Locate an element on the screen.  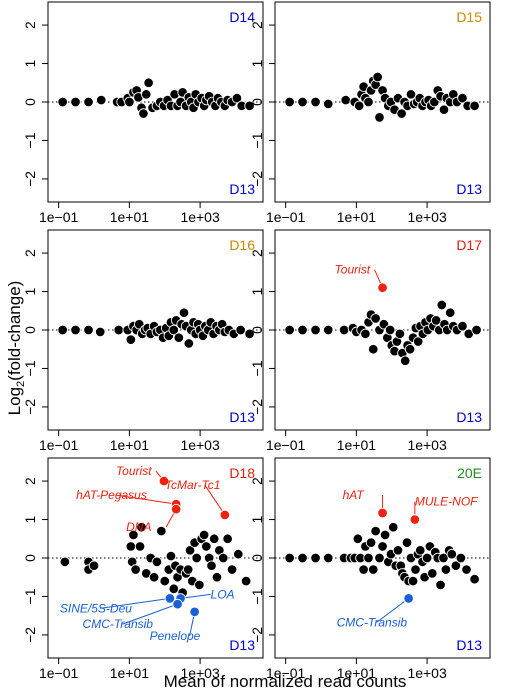
annotation-label: CMC-Transib is located at coordinates (372, 622).